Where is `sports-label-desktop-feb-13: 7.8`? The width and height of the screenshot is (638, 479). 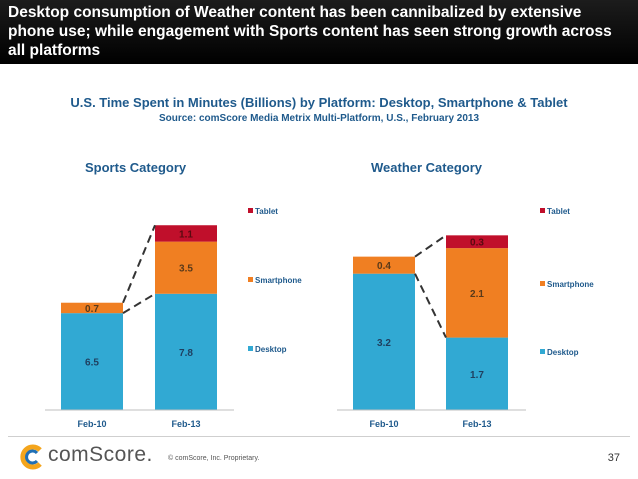 sports-label-desktop-feb-13: 7.8 is located at coordinates (186, 353).